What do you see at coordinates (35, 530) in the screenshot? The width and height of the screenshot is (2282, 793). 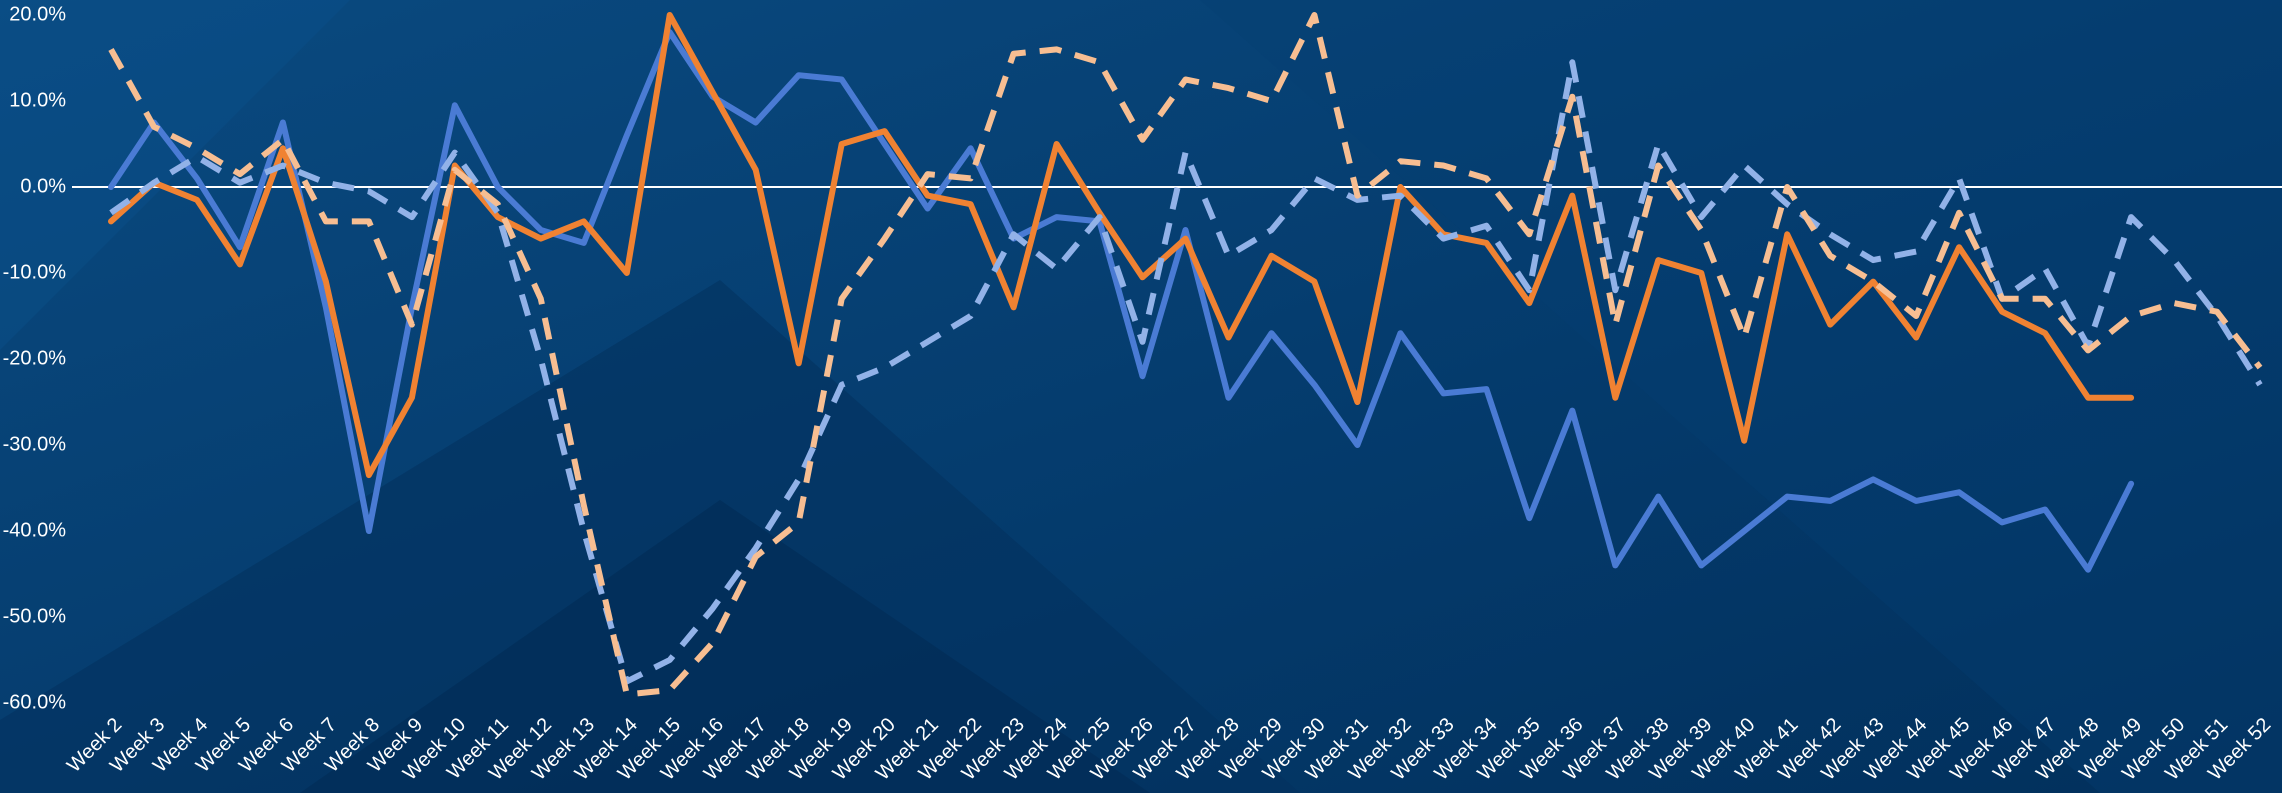 I see `y-tick-label: -40.0%` at bounding box center [35, 530].